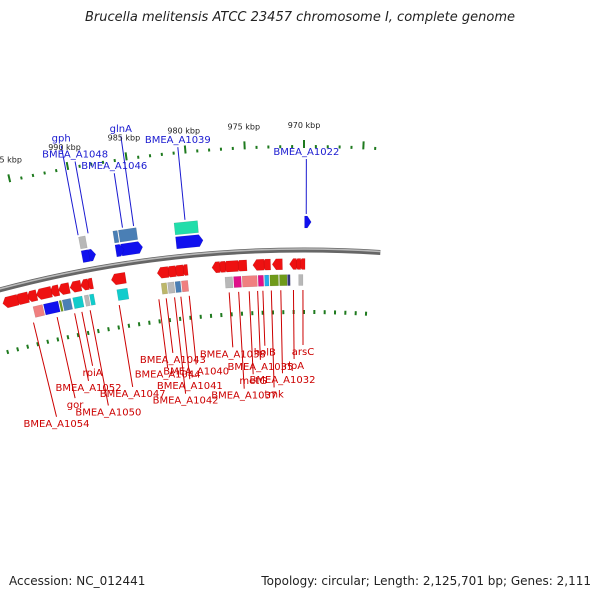 The height and width of the screenshot is (600, 600). What do you see at coordinates (265, 353) in the screenshot?
I see `gene-label: holB` at bounding box center [265, 353].